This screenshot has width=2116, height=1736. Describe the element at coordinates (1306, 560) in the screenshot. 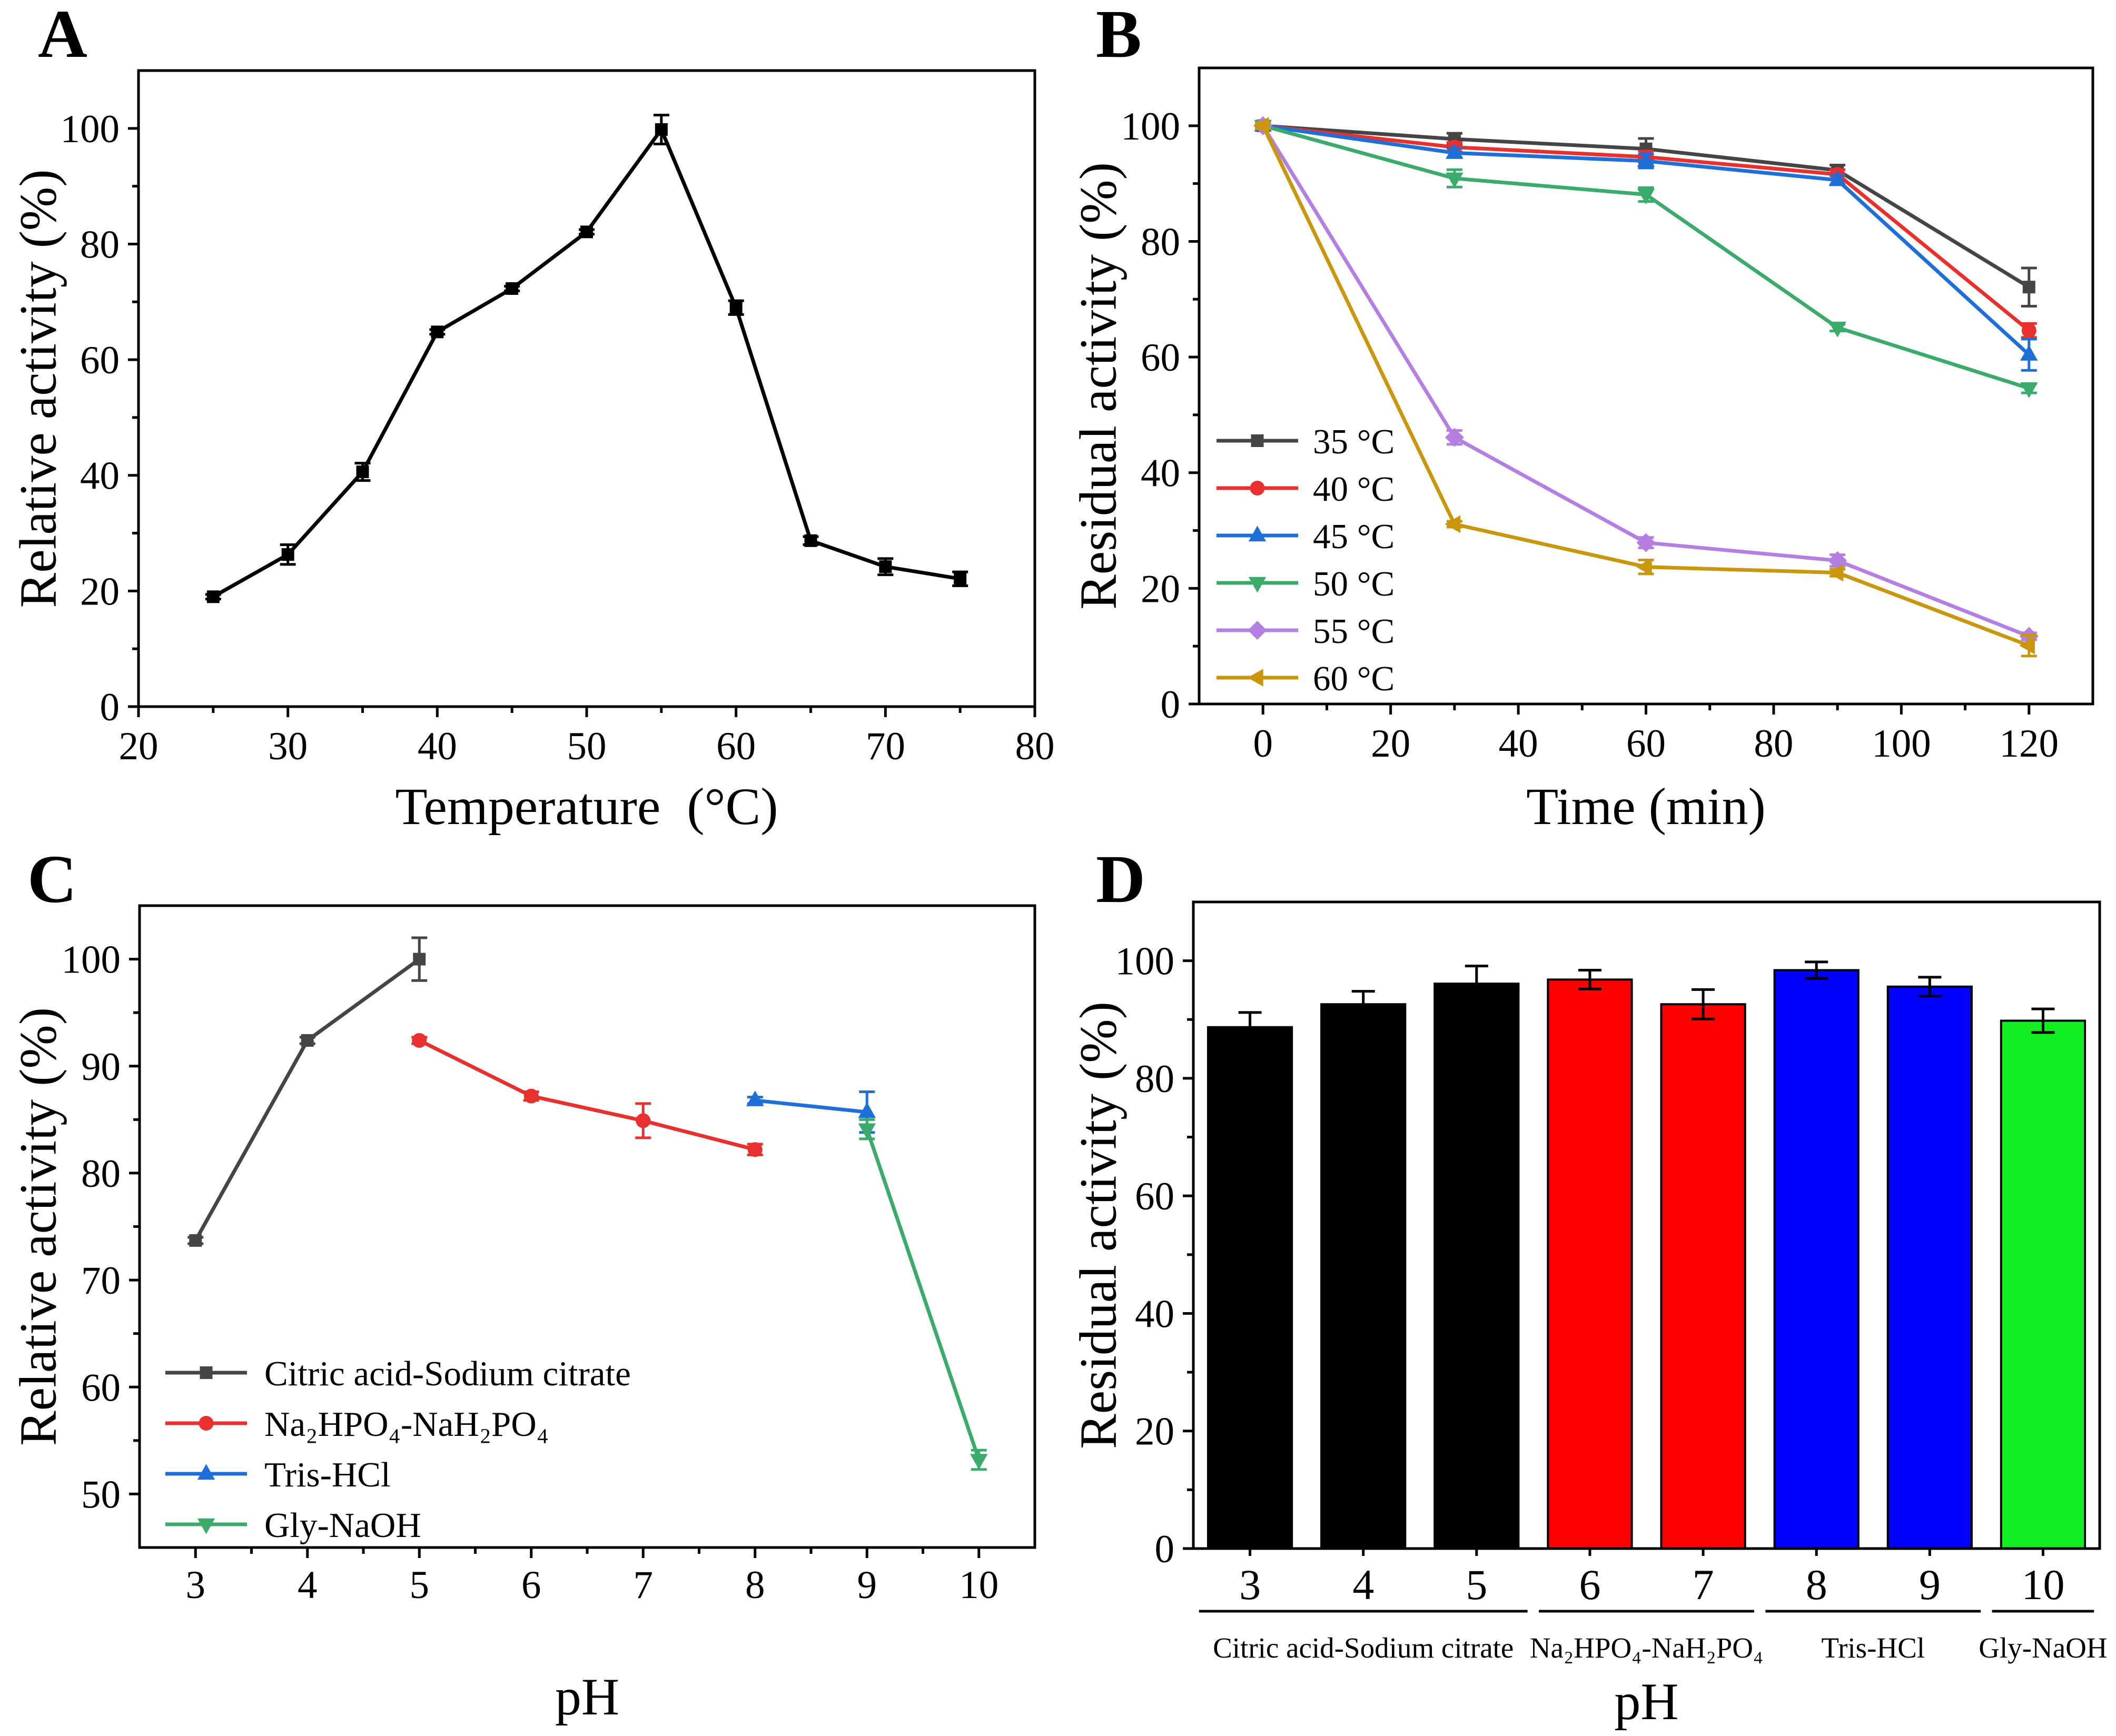

I see `legend: 35 °C 40 °C 45 °C 50 °C 55 °C 60 °C` at that location.